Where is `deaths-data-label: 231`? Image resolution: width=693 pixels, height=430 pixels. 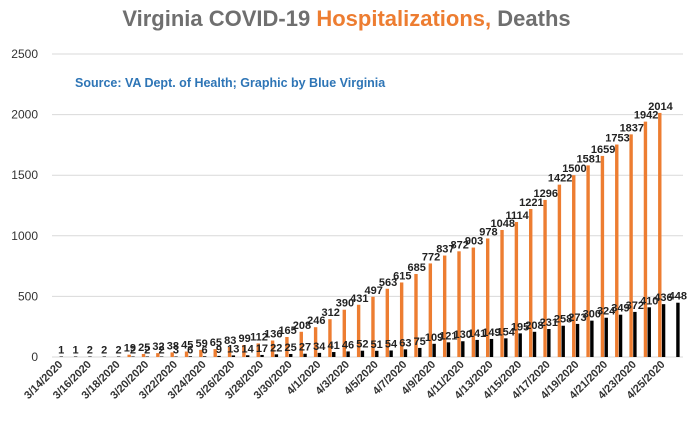 deaths-data-label: 231 is located at coordinates (549, 323).